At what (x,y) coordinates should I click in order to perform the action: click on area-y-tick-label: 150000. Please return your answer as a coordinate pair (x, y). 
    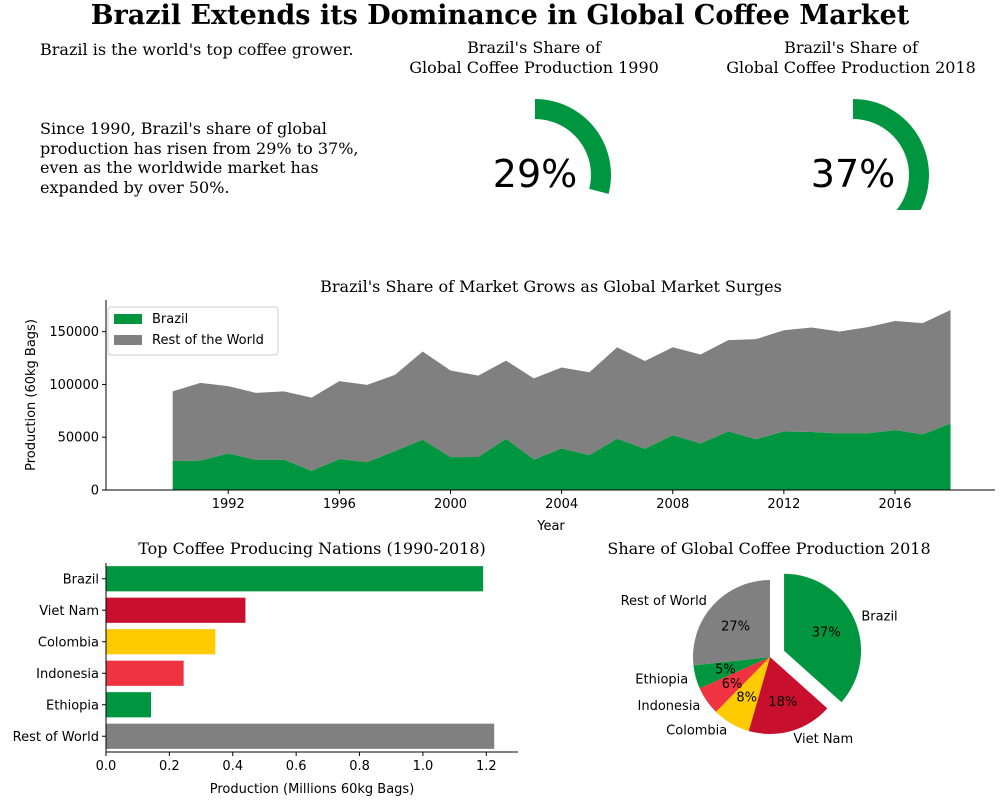
    Looking at the image, I should click on (74, 332).